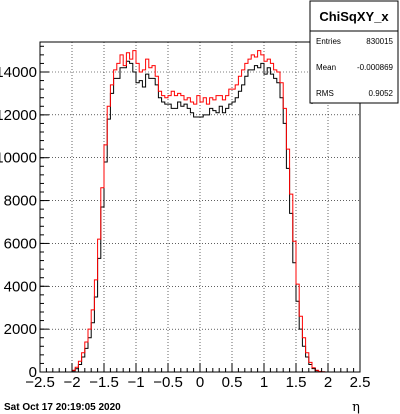  I want to click on y-tick-label: 12000, so click(18, 115).